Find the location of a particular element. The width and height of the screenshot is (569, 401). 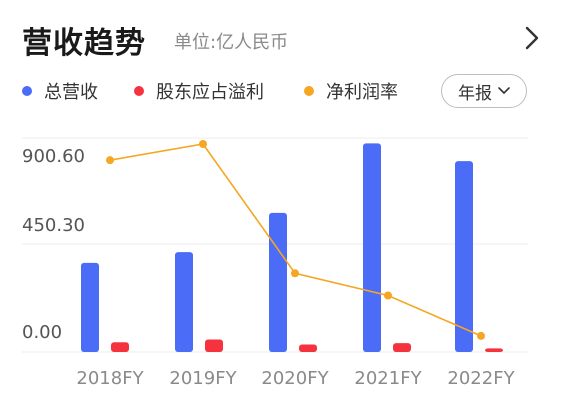

y-tick-label: 900.60 is located at coordinates (53, 156).